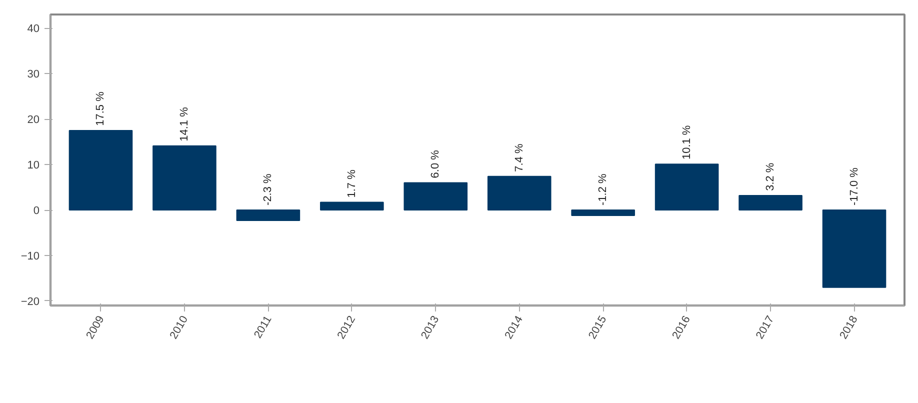 This screenshot has height=403, width=918. Describe the element at coordinates (33, 166) in the screenshot. I see `y-tick-label: 10` at that location.